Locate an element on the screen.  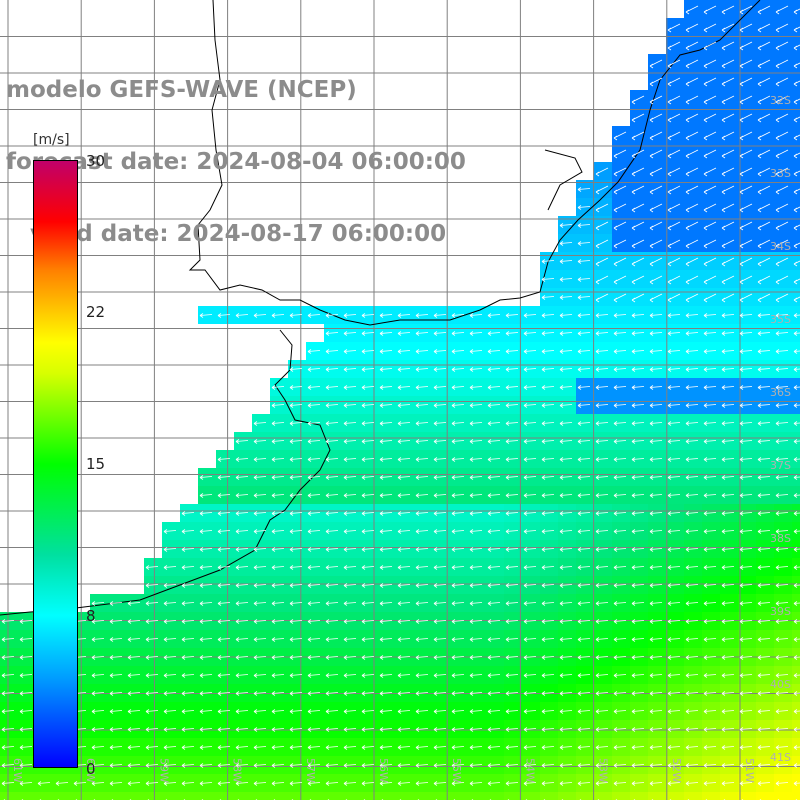
lon-label-54w: 54W is located at coordinates (529, 770).